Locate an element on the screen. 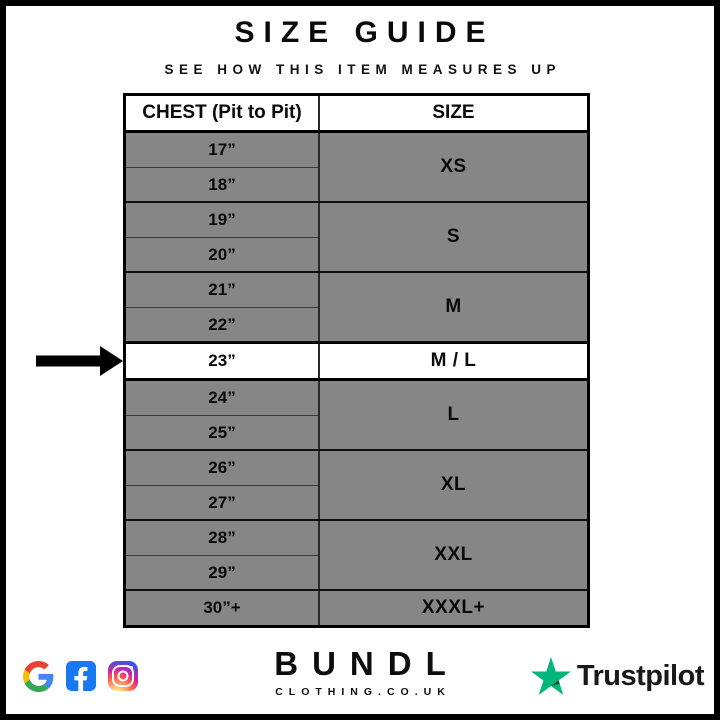  chest-column: 17” 18” is located at coordinates (223, 167).